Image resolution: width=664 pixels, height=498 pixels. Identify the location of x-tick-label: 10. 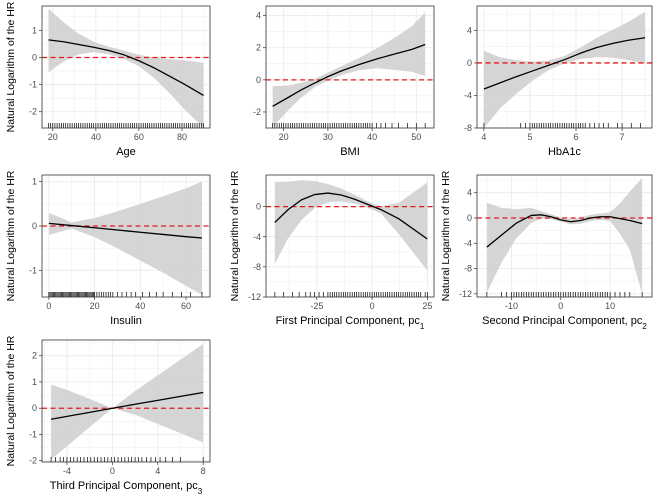
(610, 306).